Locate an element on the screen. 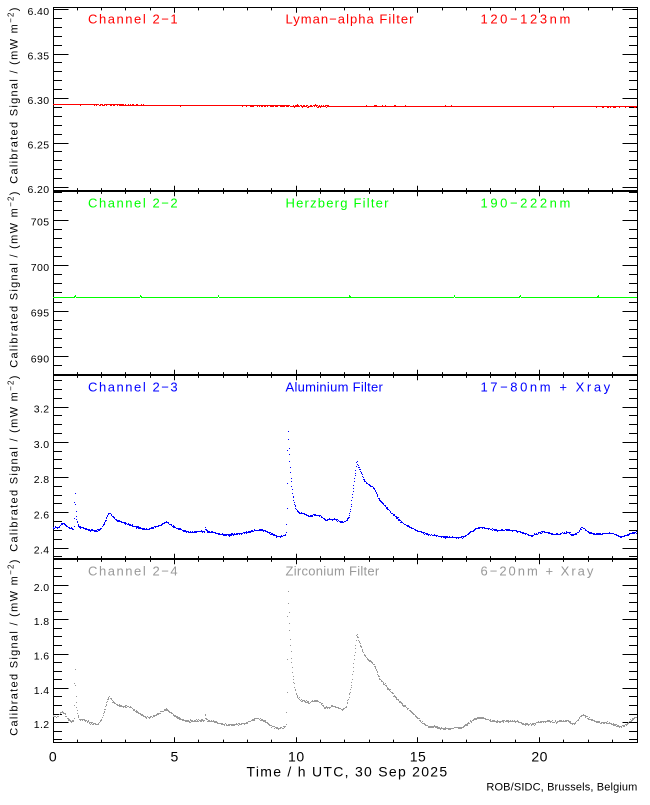 The width and height of the screenshot is (650, 805). svg-text: Time / h UTC, 30 Sep 2025 is located at coordinates (348, 772).